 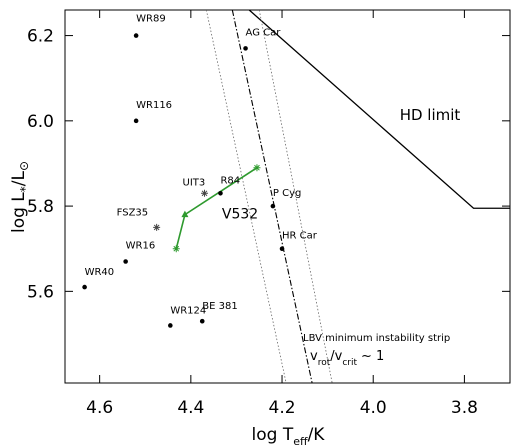 I want to click on strip-condition: vrot/vcrit ~ 1, so click(x=347, y=358).